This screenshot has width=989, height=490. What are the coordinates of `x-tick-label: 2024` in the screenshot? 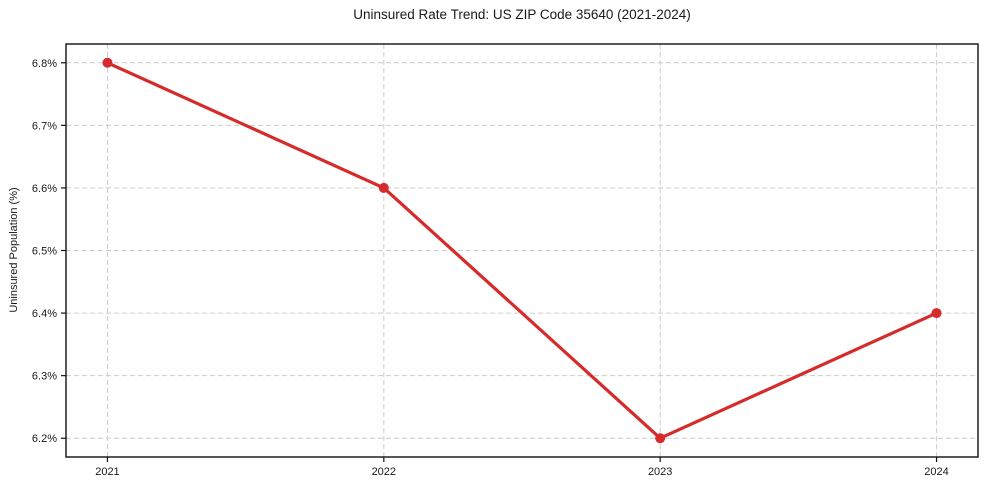 It's located at (936, 472).